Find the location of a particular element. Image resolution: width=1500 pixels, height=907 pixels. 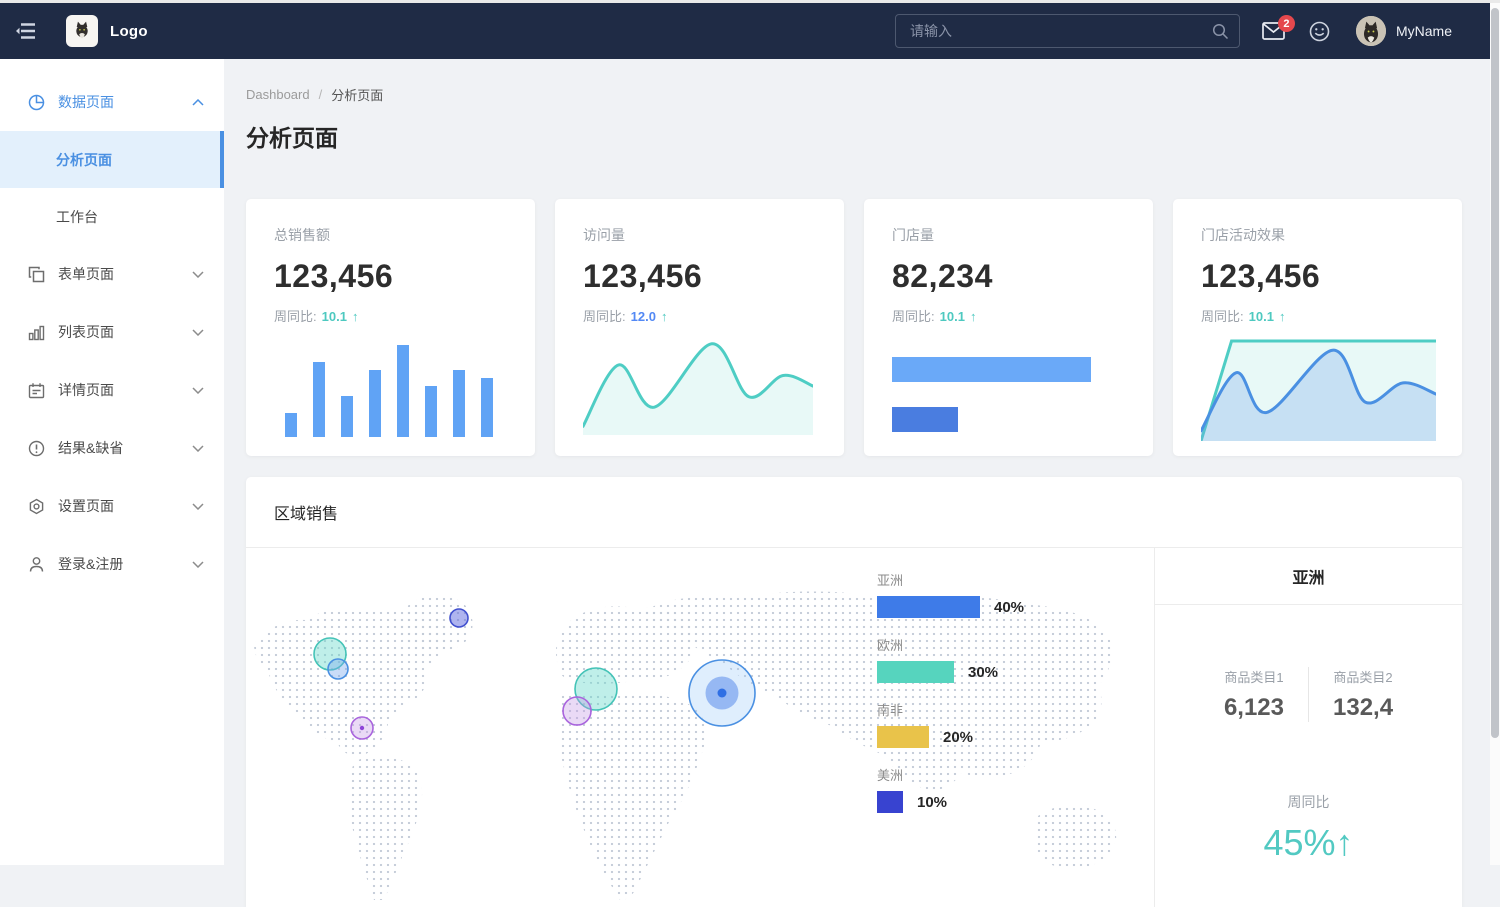

map-bubbles is located at coordinates (534, 674).